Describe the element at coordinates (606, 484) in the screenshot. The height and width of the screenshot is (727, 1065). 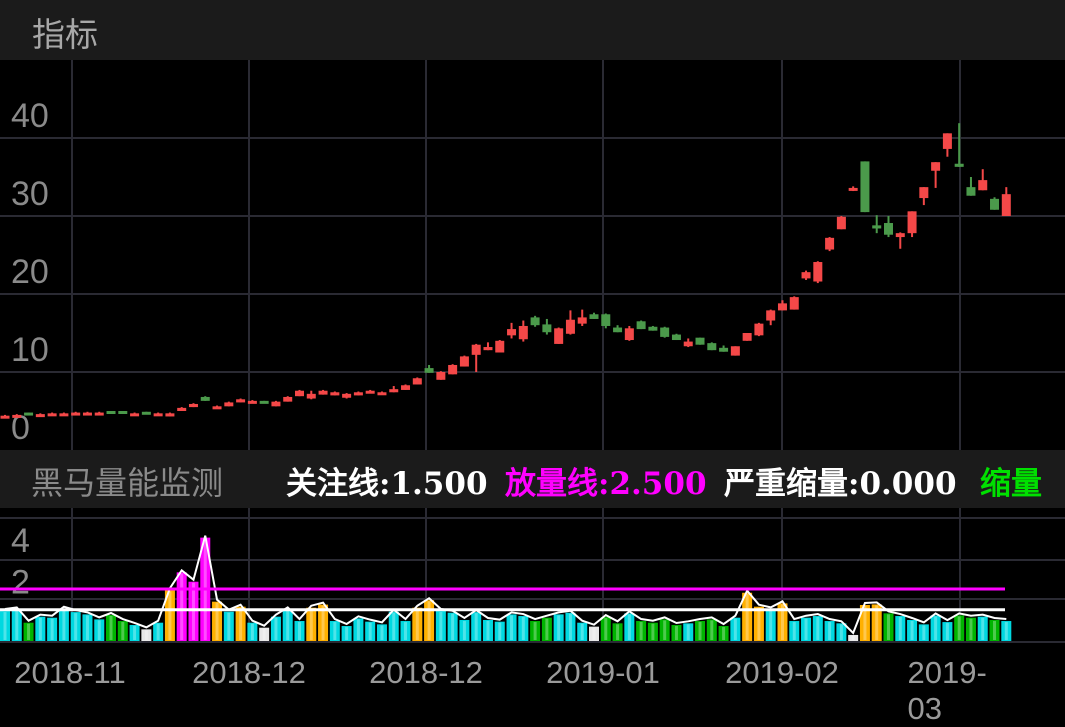
I see `volume-surge-line-label: 放量线:2.500` at that location.